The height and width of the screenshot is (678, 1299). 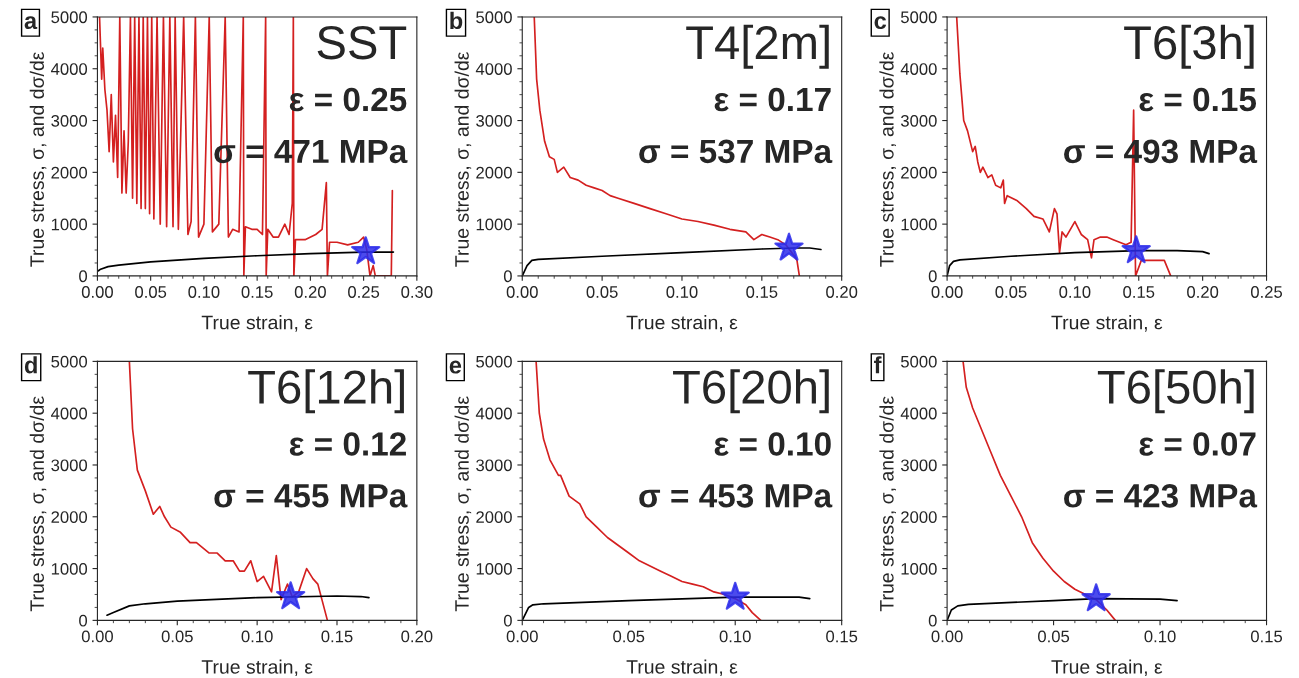 I want to click on text: e, so click(x=455, y=367).